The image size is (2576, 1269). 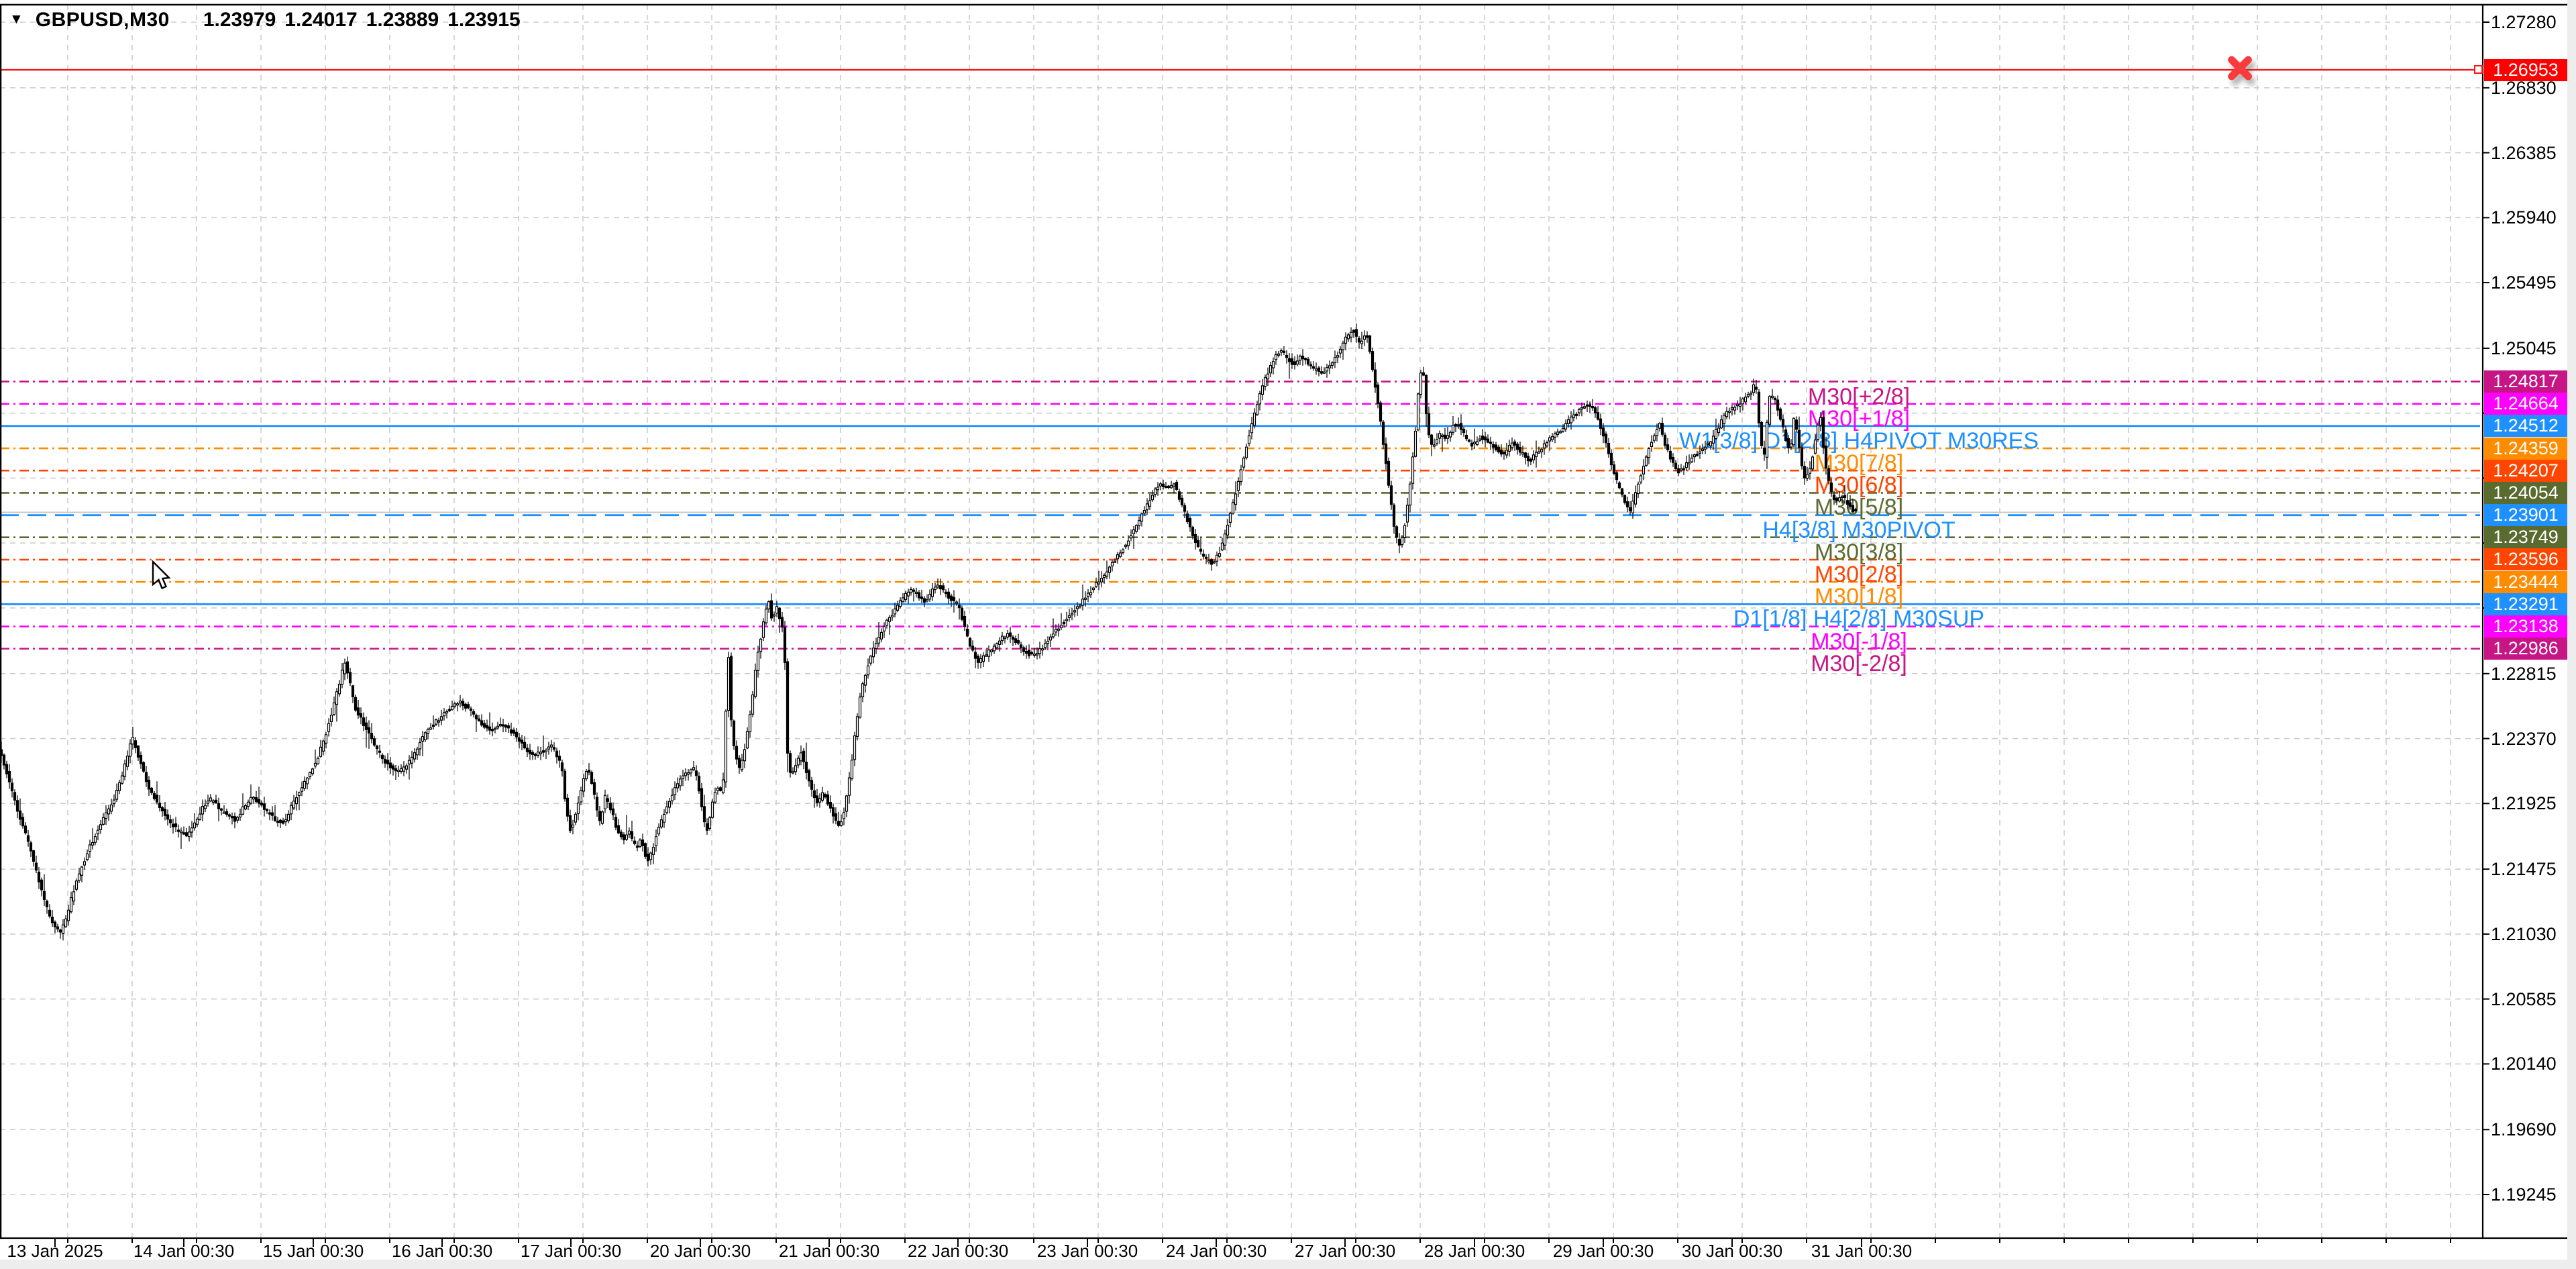 I want to click on price-badge-1.24512: 1.24512, so click(x=2525, y=426).